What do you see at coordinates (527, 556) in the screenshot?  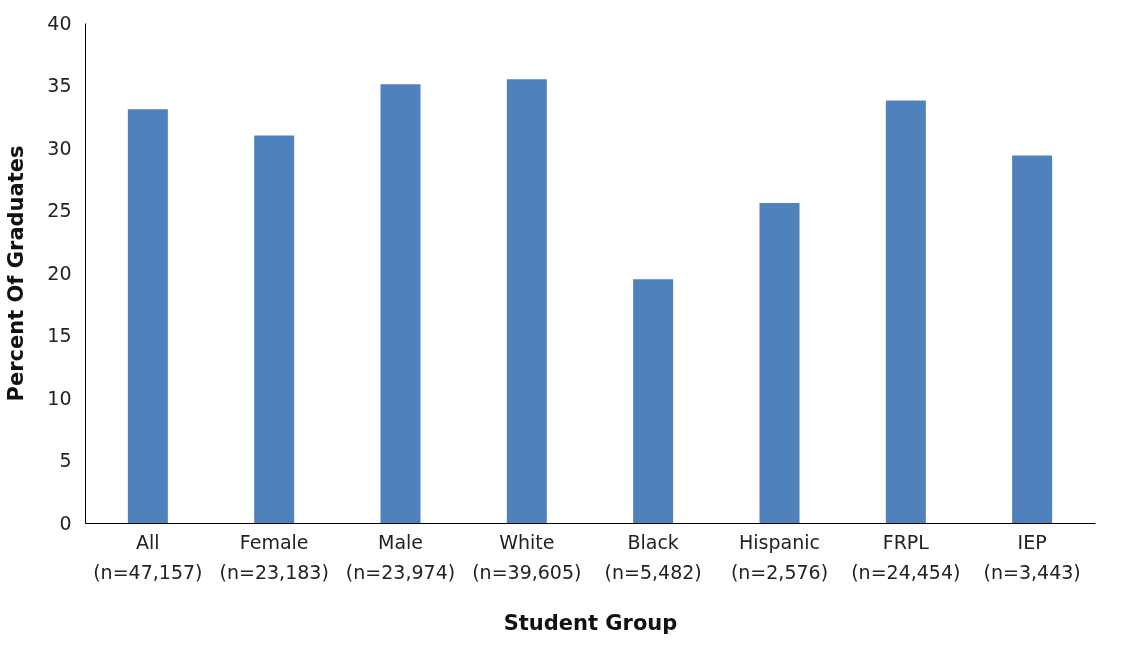 I see `x-tick-label: White (n=39,605)` at bounding box center [527, 556].